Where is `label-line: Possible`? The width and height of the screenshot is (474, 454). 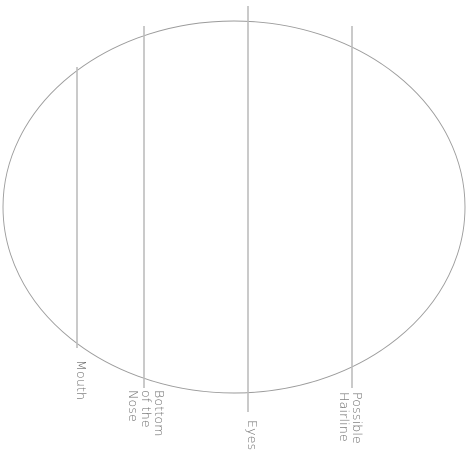
label-line: Possible is located at coordinates (357, 418).